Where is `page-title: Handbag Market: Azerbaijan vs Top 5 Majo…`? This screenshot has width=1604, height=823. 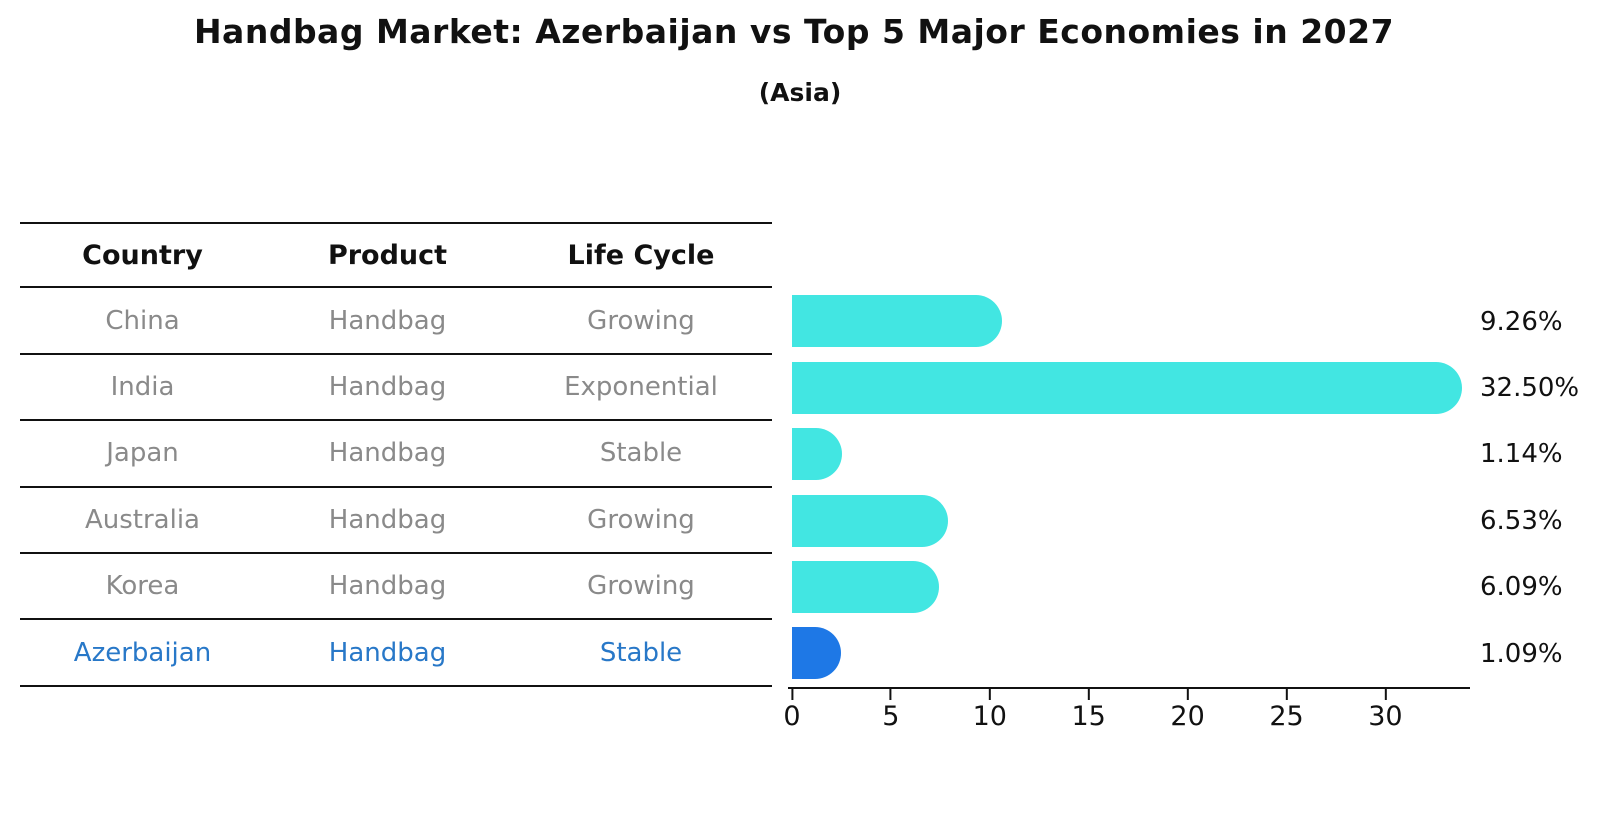 page-title: Handbag Market: Azerbaijan vs Top 5 Majo… is located at coordinates (794, 31).